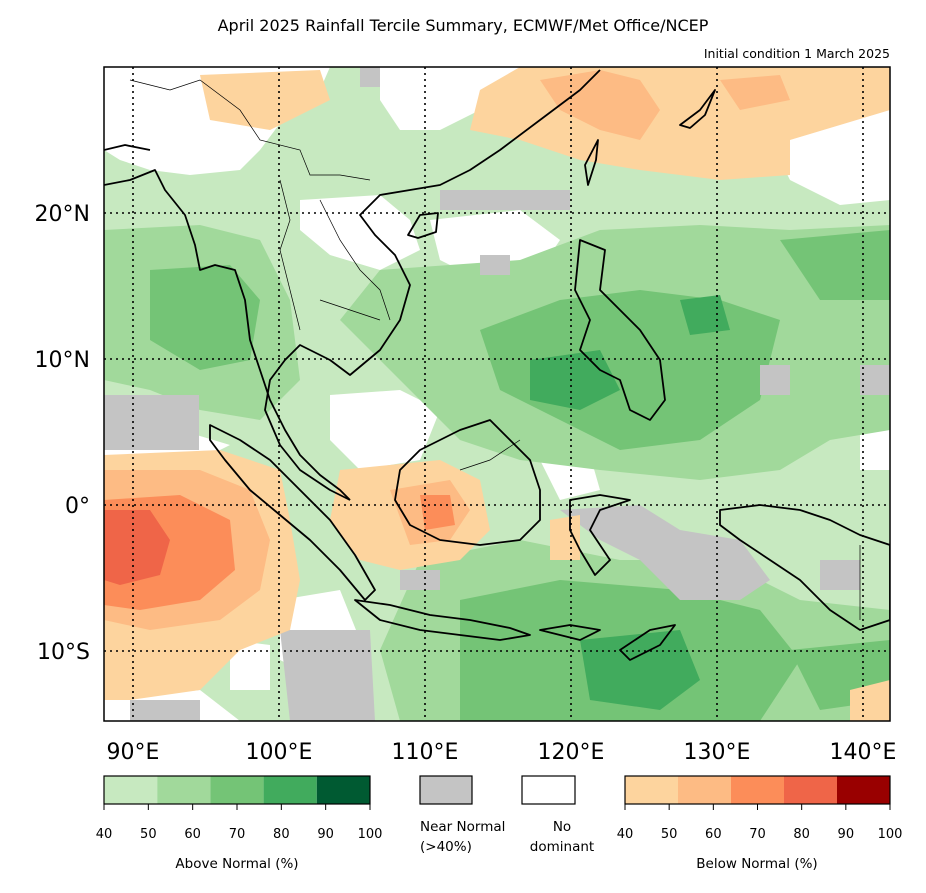  I want to click on lon-label-140e: 140°E, so click(863, 752).